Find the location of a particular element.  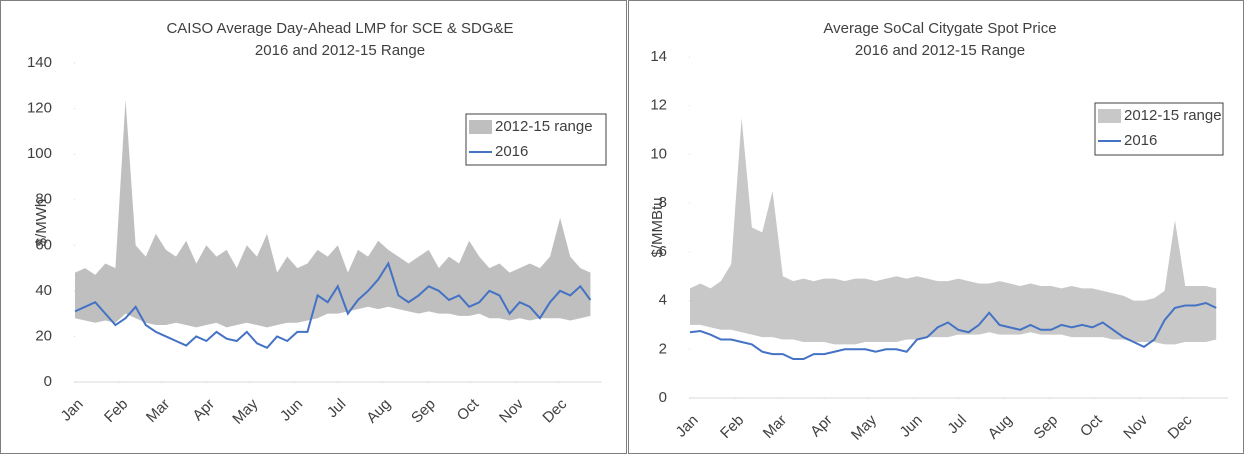

y-tick-label: 8 is located at coordinates (663, 202).